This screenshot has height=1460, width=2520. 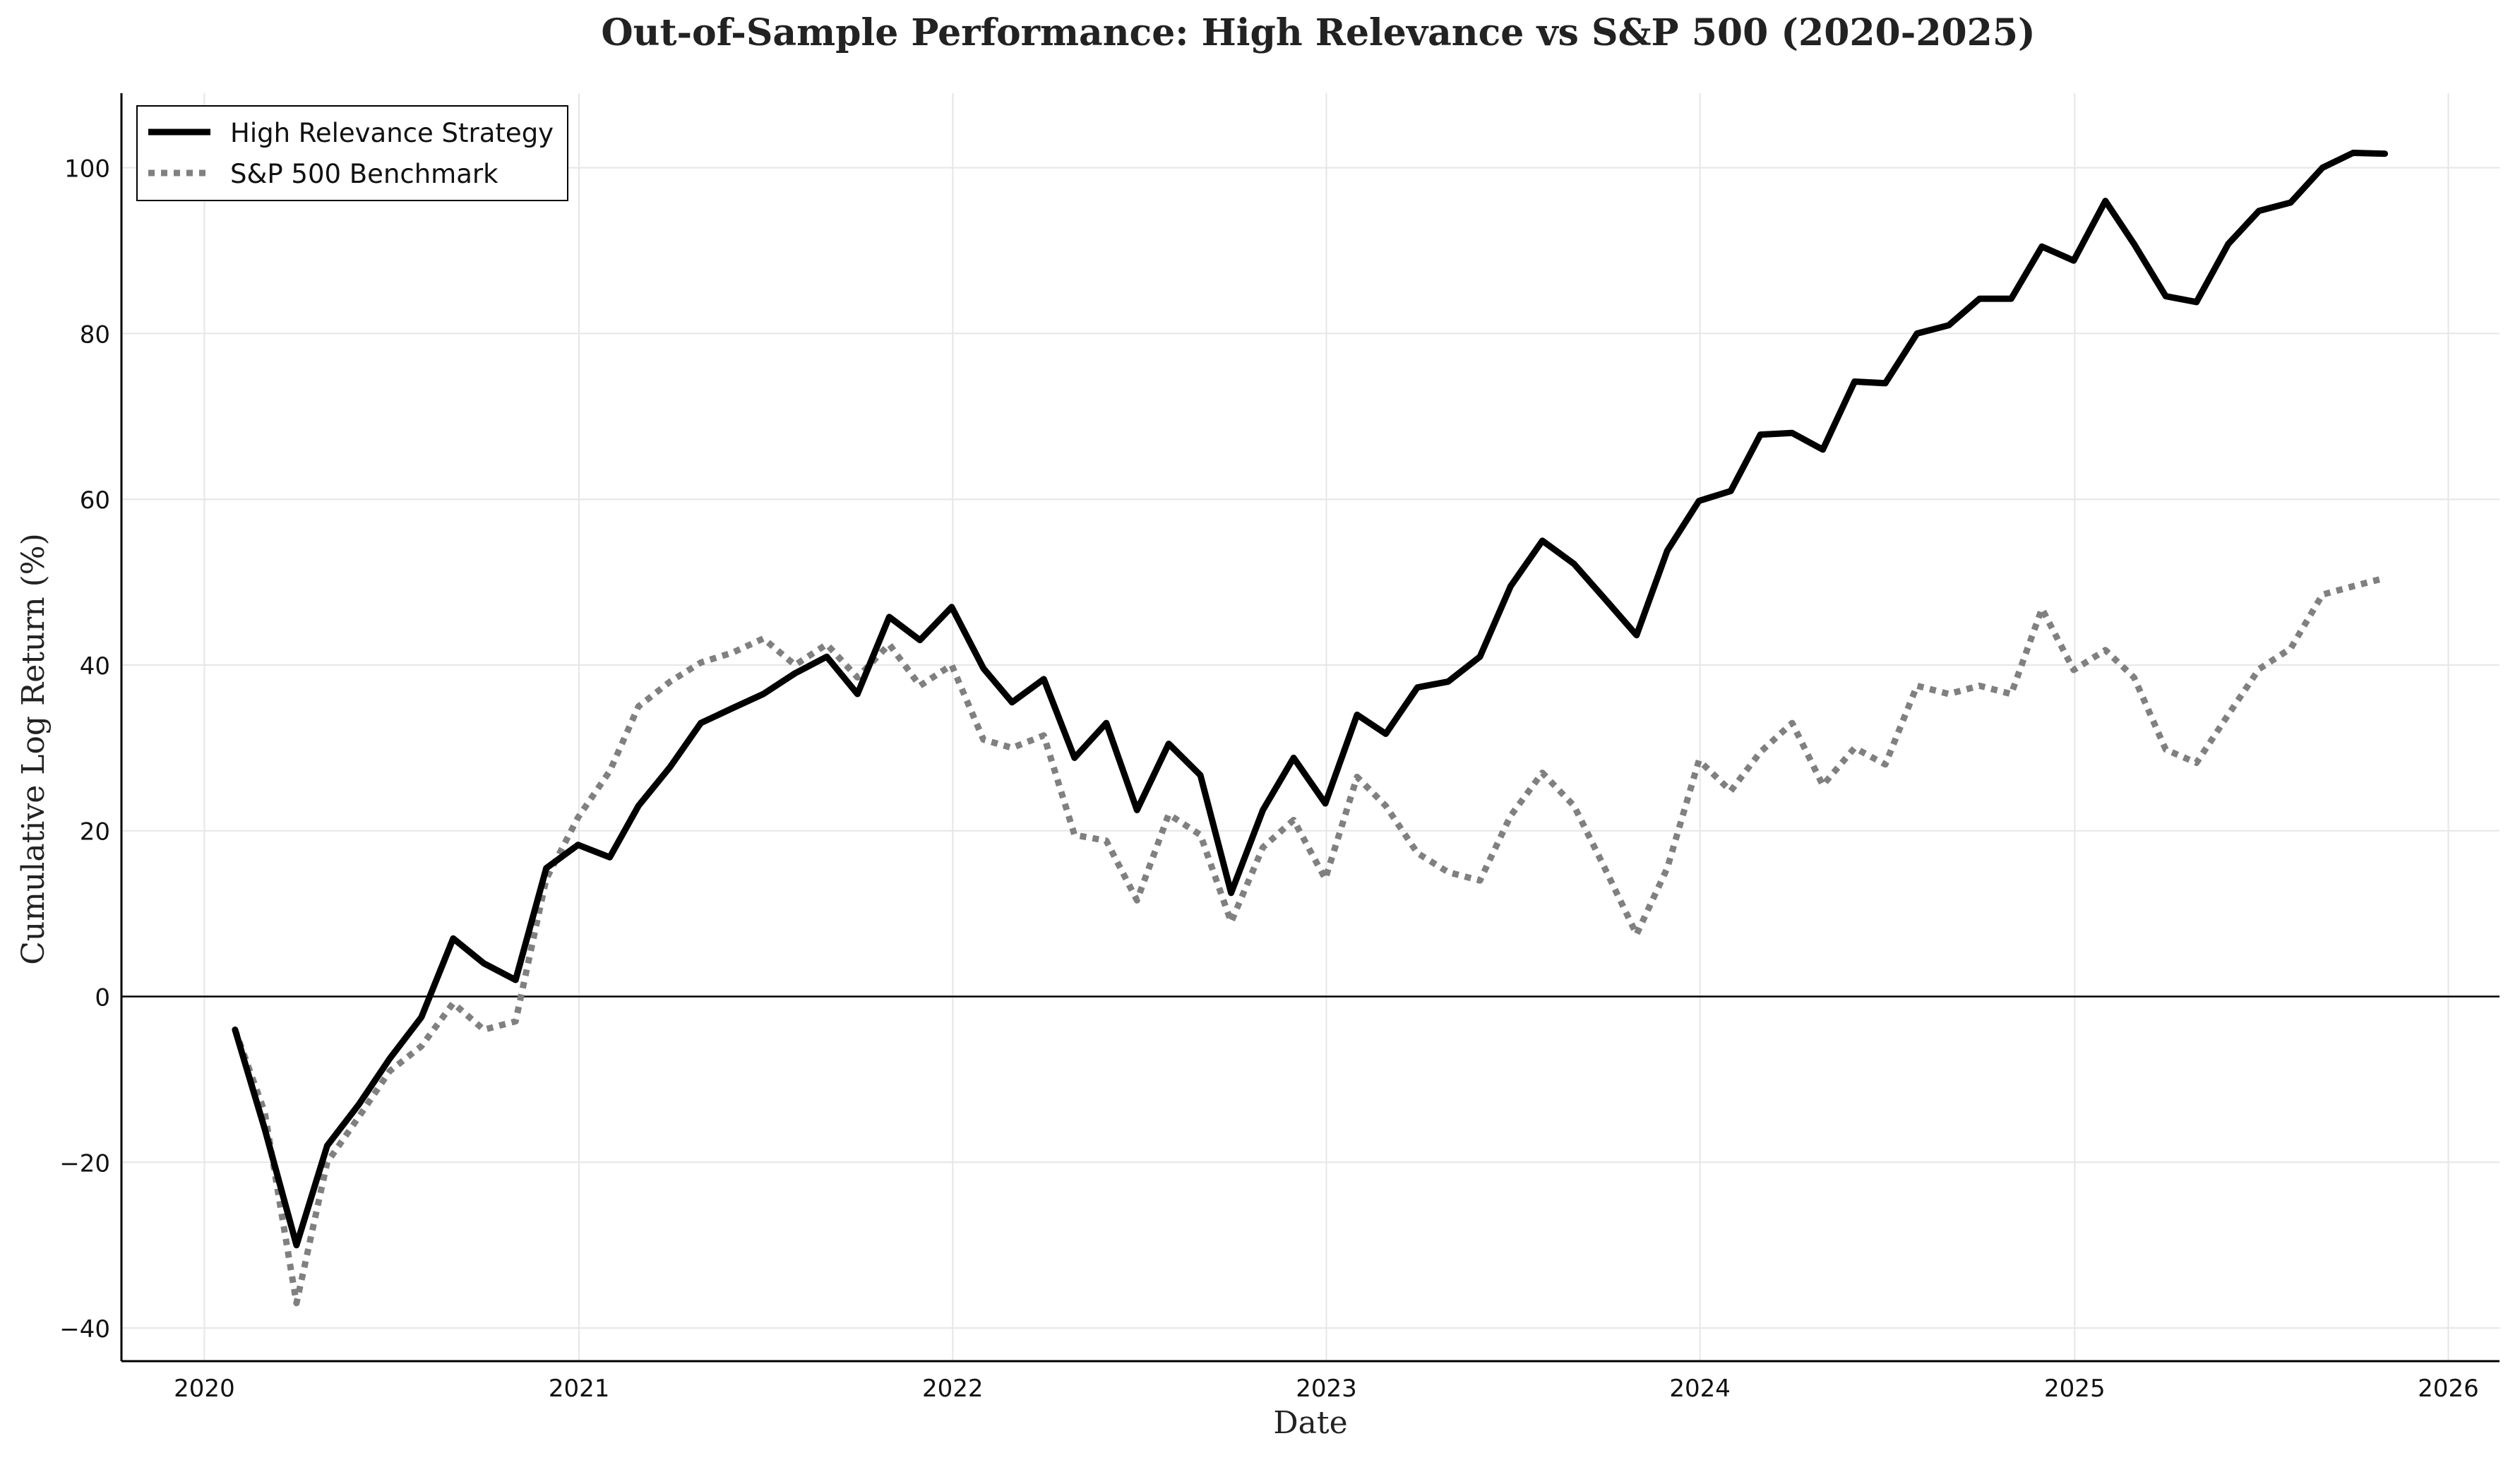 What do you see at coordinates (2449, 1389) in the screenshot?
I see `x-tick-label: 2026` at bounding box center [2449, 1389].